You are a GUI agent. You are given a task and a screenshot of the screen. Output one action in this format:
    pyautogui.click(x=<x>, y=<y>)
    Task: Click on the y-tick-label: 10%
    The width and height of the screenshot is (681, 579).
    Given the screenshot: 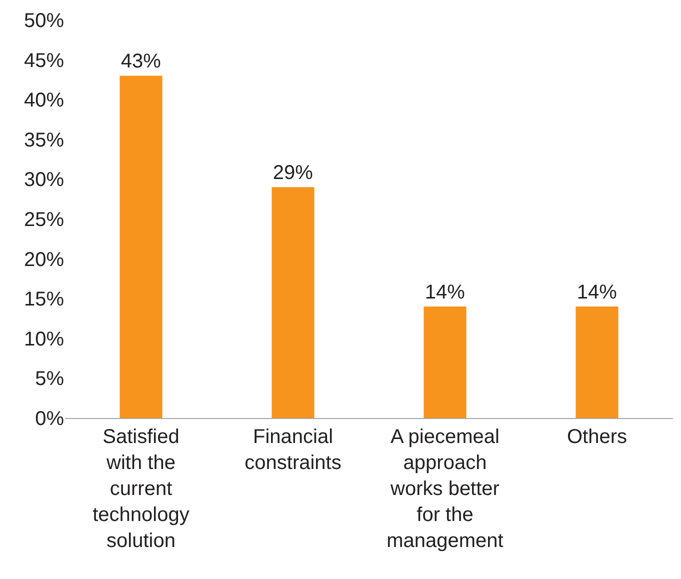 What is the action you would take?
    pyautogui.click(x=44, y=339)
    